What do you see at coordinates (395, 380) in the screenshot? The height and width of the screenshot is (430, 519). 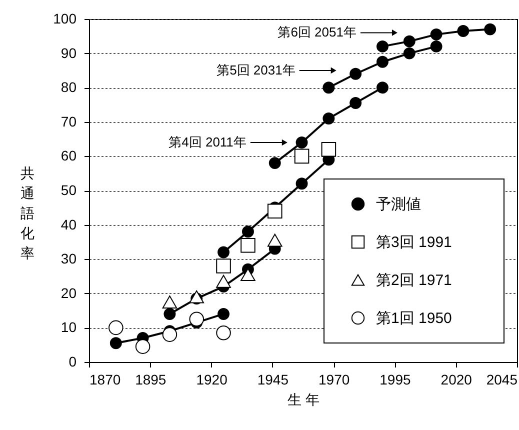 I see `x-tick-label: 1995` at bounding box center [395, 380].